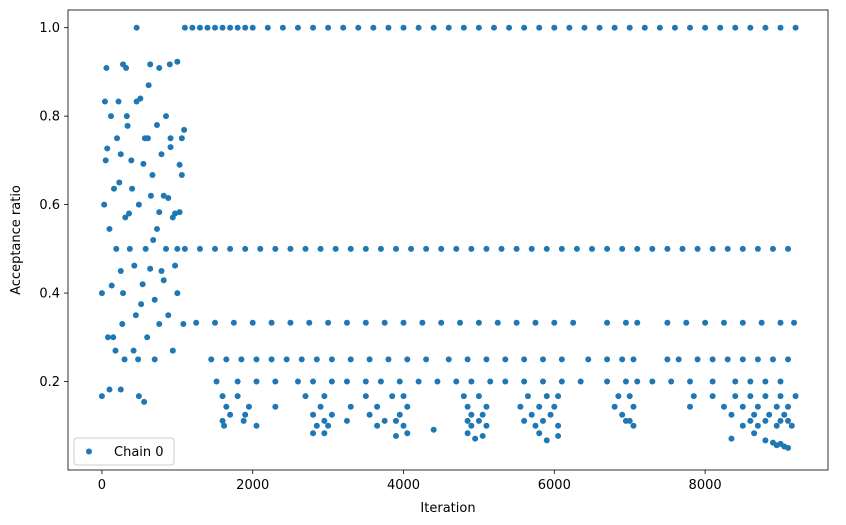 The width and height of the screenshot is (846, 525). Describe the element at coordinates (124, 451) in the screenshot. I see `legend: Chain 0` at that location.